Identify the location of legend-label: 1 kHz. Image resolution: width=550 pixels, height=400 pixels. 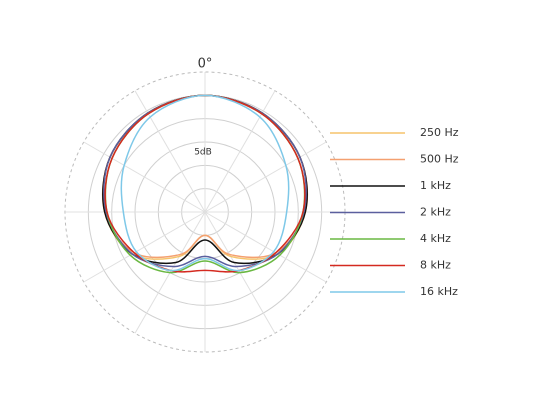
(435, 185).